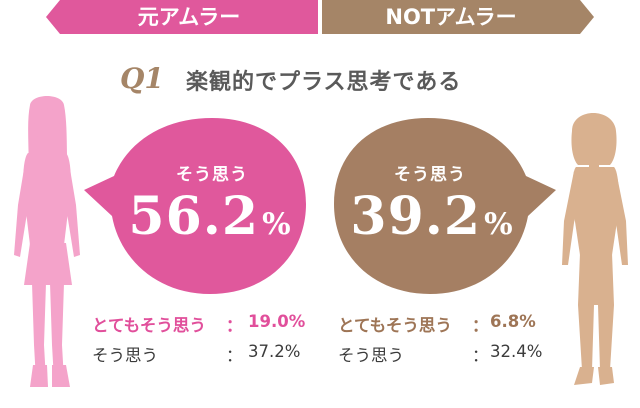 Image resolution: width=640 pixels, height=408 pixels. I want to click on left-row-strongly-agree: とてもそう思う ： 19.0%, so click(202, 323).